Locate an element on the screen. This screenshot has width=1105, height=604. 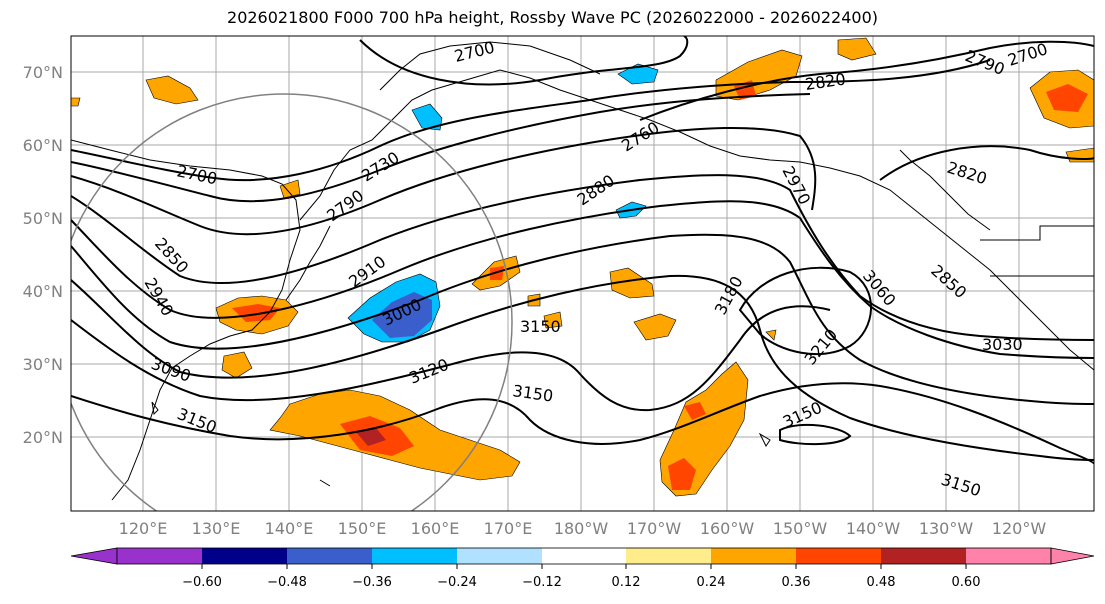
colorbar-extend-low is located at coordinates (94, 556).